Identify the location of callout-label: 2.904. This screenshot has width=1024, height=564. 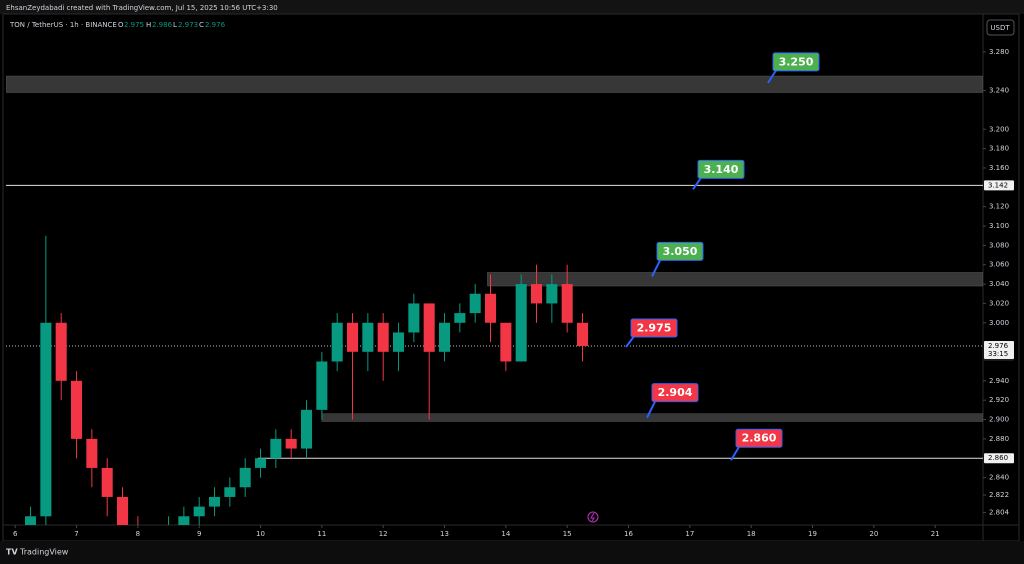
(675, 392).